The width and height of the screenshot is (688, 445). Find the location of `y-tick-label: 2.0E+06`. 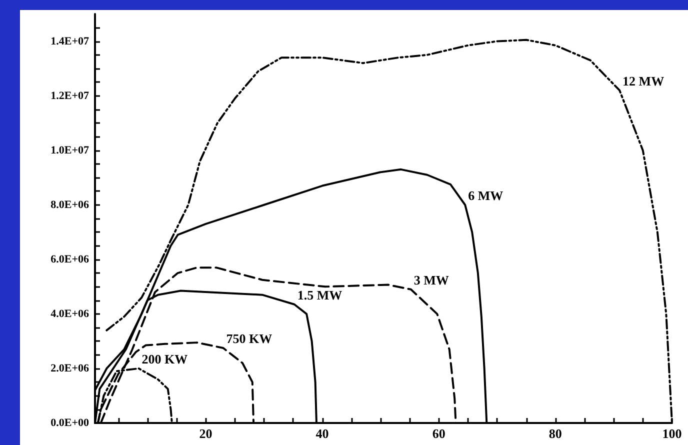

y-tick-label: 2.0E+06 is located at coordinates (70, 368).